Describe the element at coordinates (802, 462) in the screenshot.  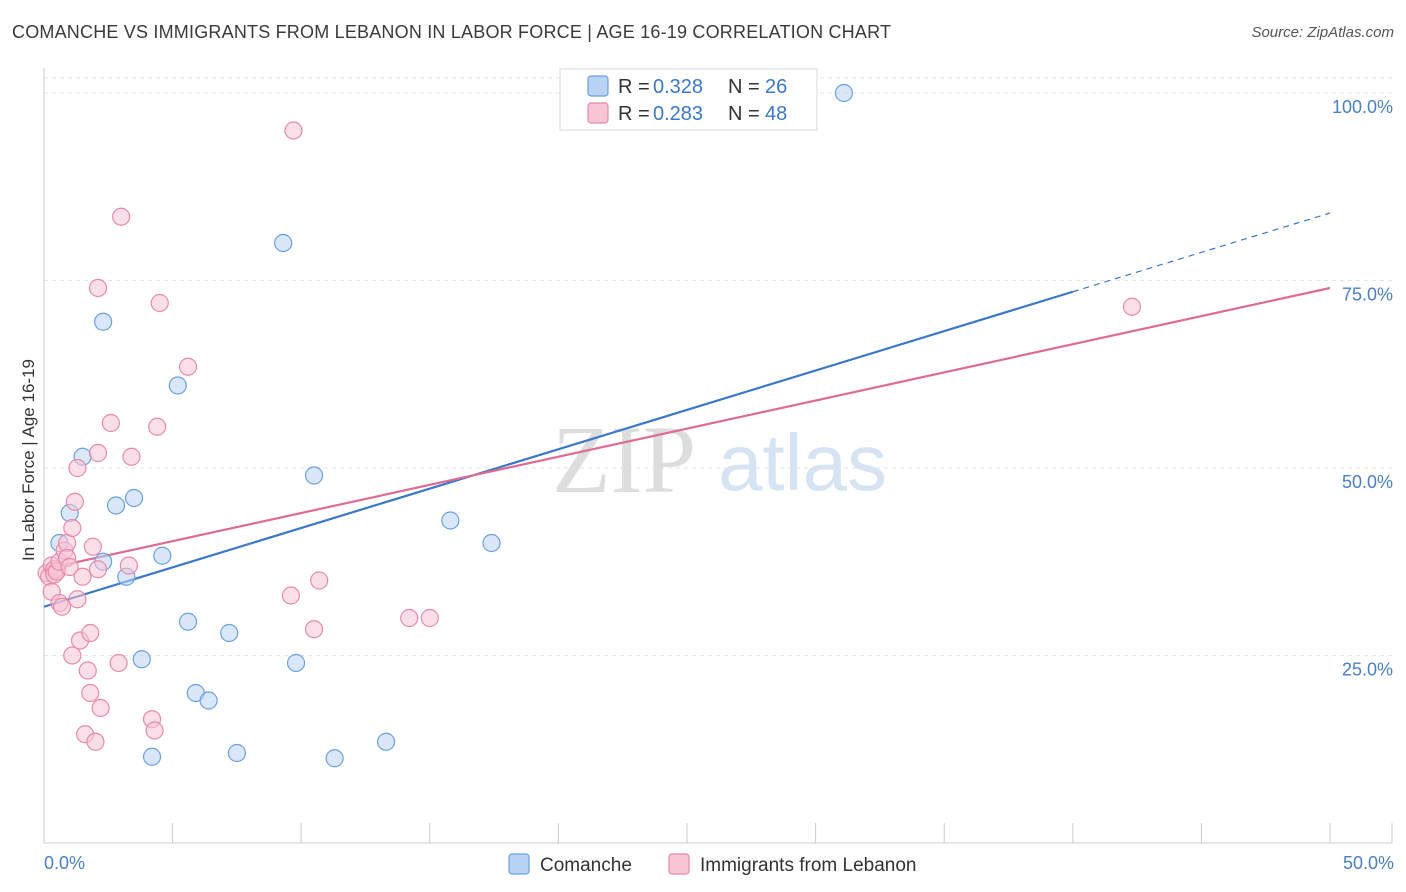
I see `watermark-atlas: atlas` at that location.